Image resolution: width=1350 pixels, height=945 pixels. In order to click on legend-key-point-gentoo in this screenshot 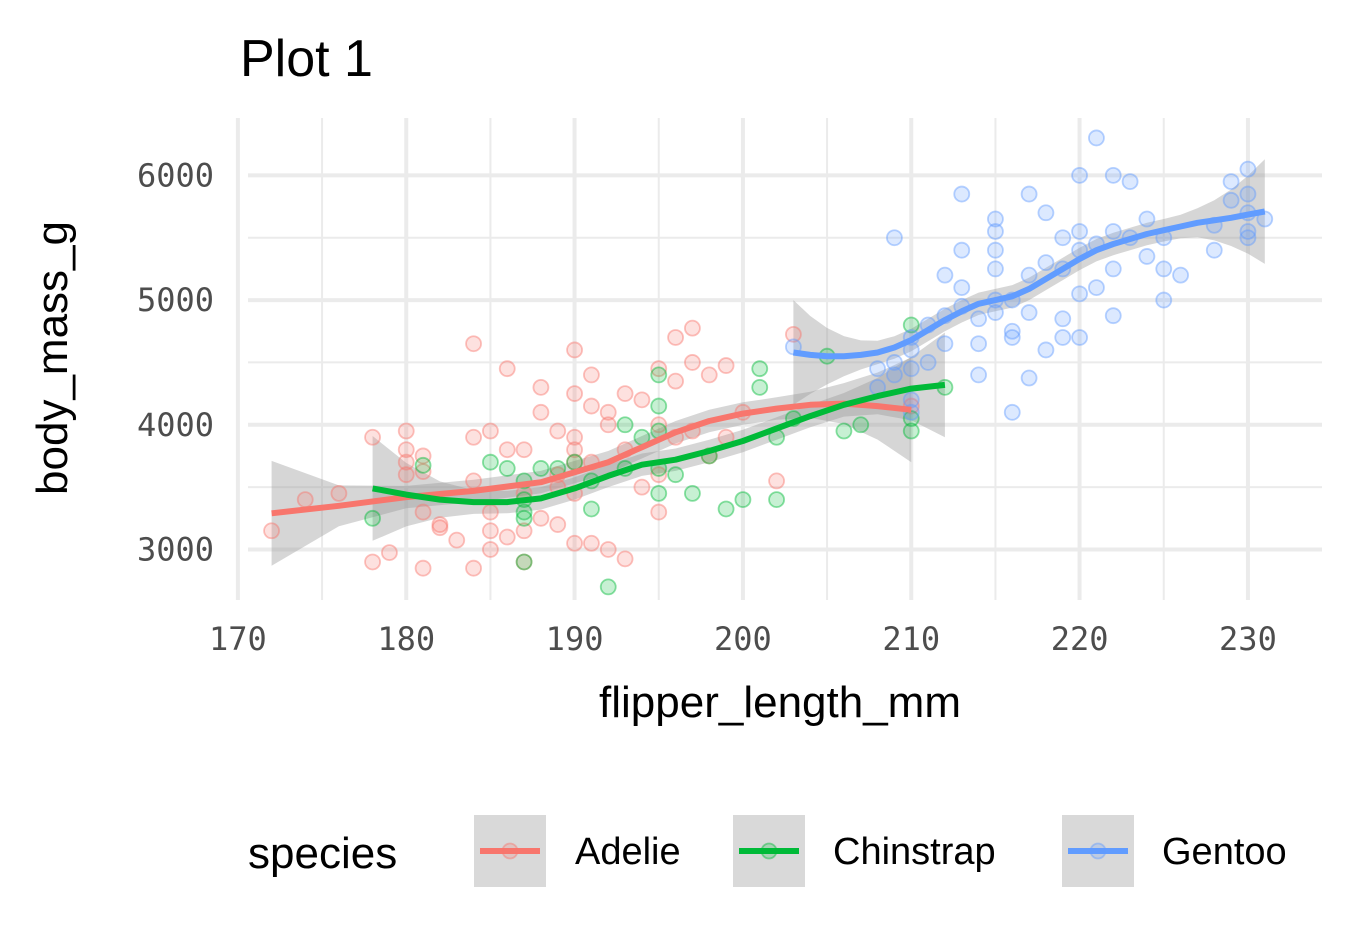, I will do `click(1098, 851)`.